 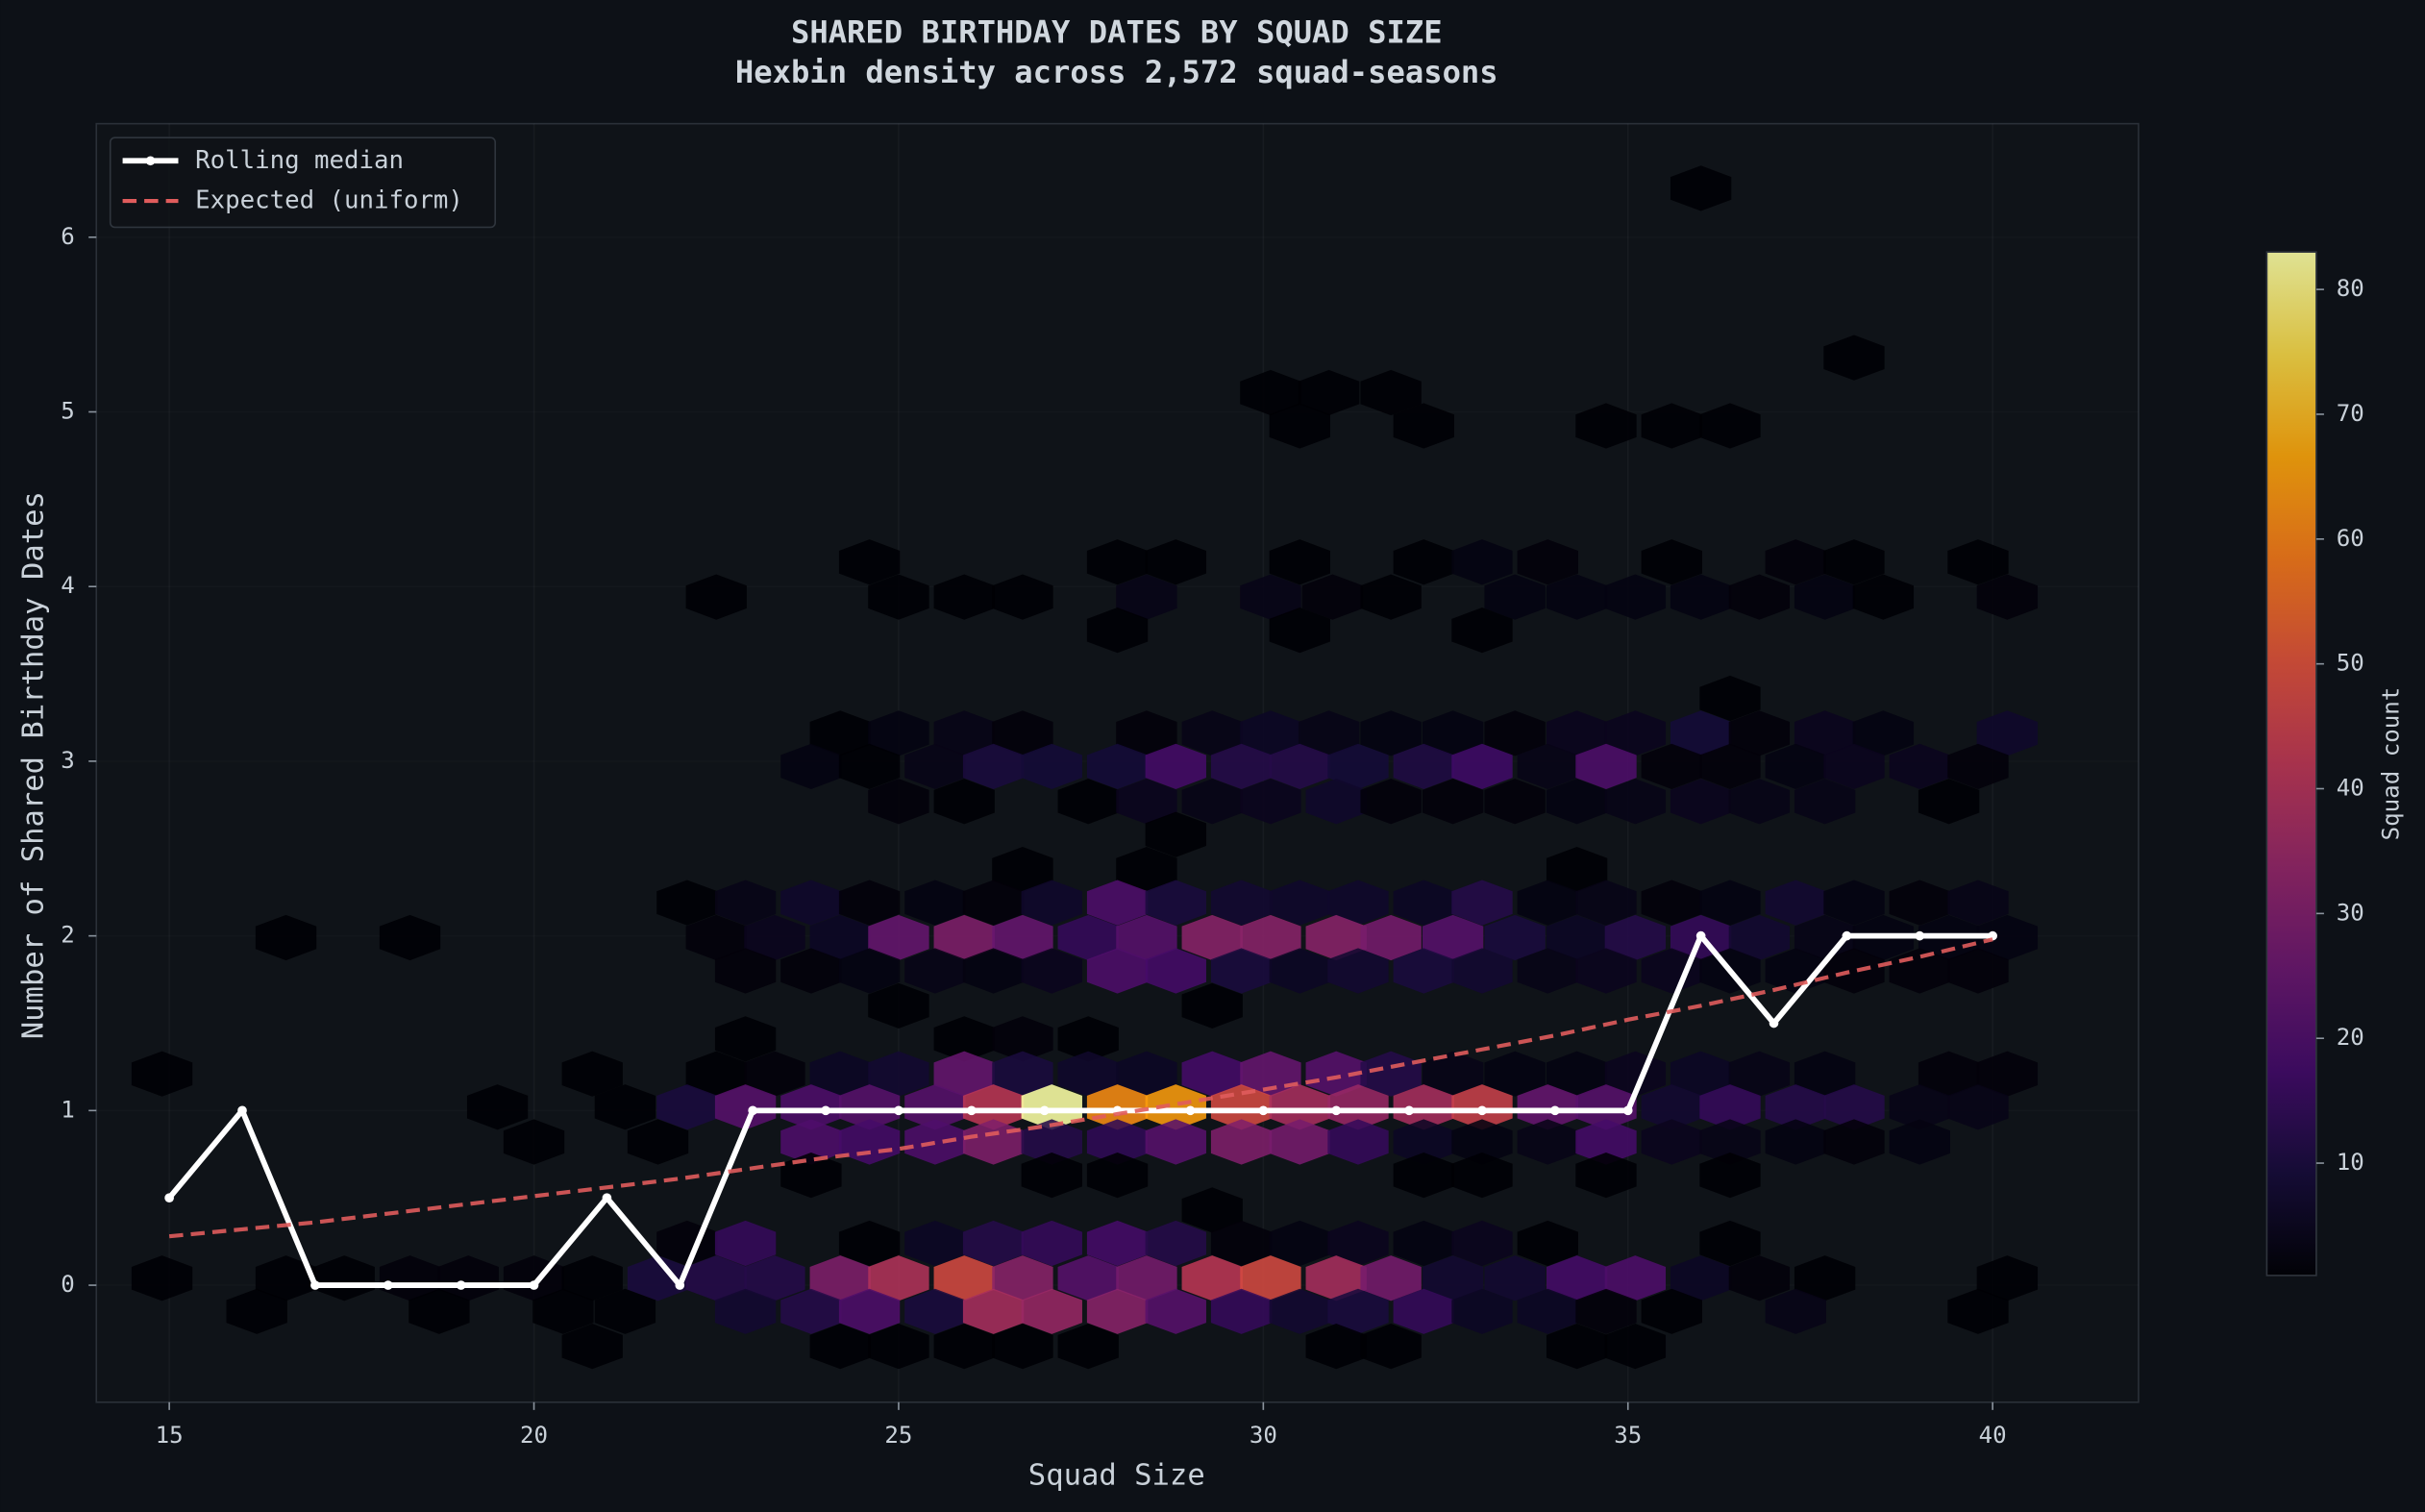 I want to click on legend-marker, so click(x=150, y=161).